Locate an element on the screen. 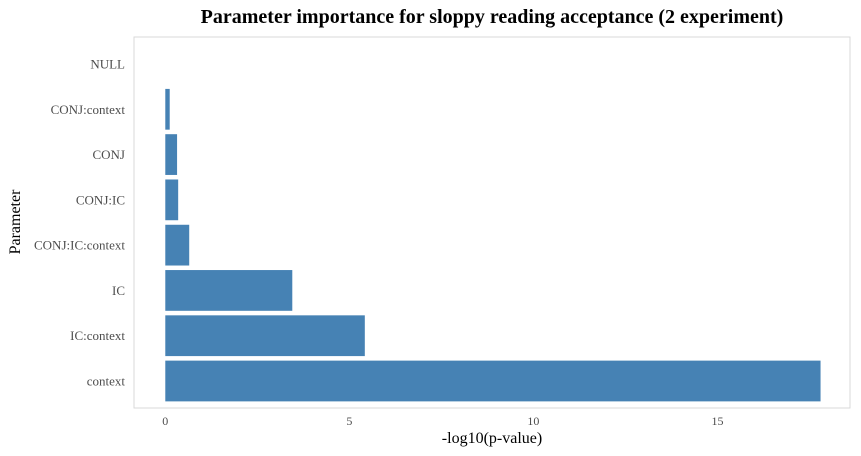 This screenshot has width=861, height=456. x-tick-label: 5 is located at coordinates (349, 421).